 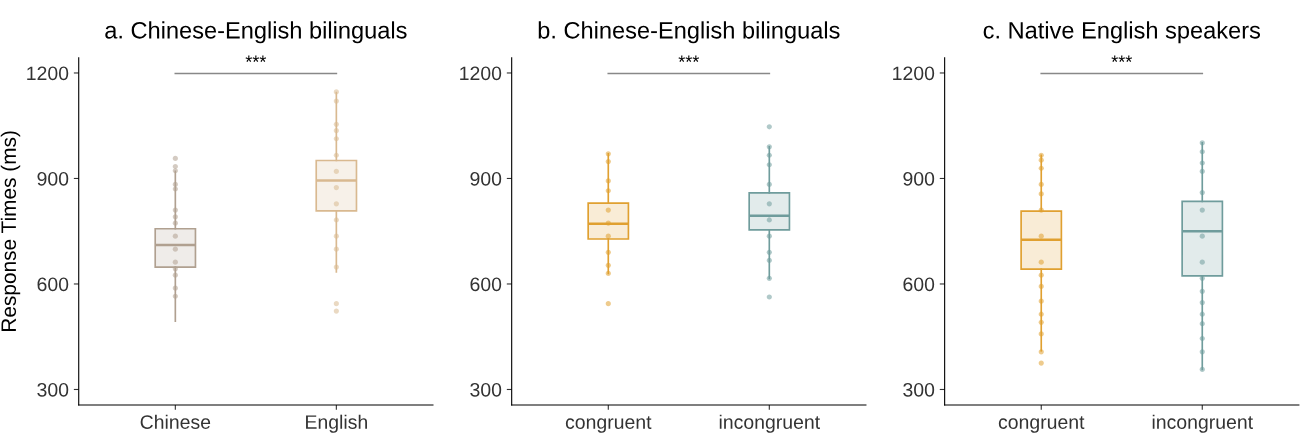 What do you see at coordinates (336, 423) in the screenshot?
I see `x-tick-label: English` at bounding box center [336, 423].